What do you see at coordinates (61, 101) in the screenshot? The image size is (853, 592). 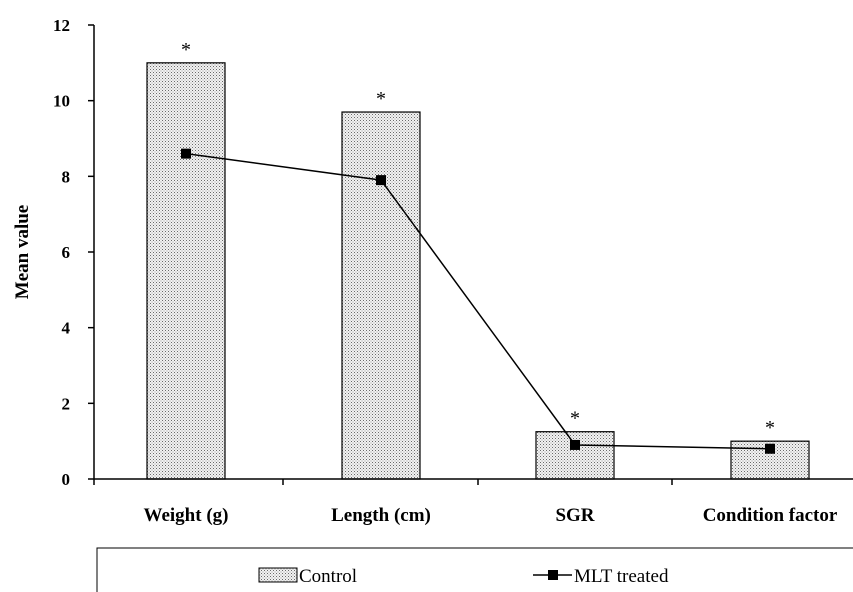 I see `y-tick-label: 10` at bounding box center [61, 101].